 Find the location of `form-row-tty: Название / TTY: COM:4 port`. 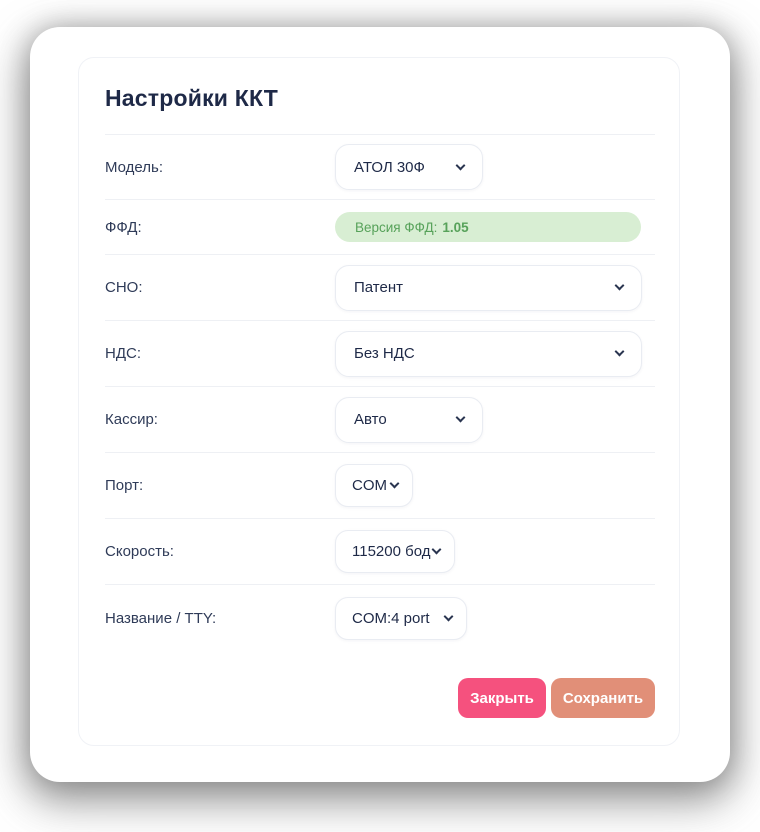

form-row-tty: Название / TTY: COM:4 port is located at coordinates (380, 618).